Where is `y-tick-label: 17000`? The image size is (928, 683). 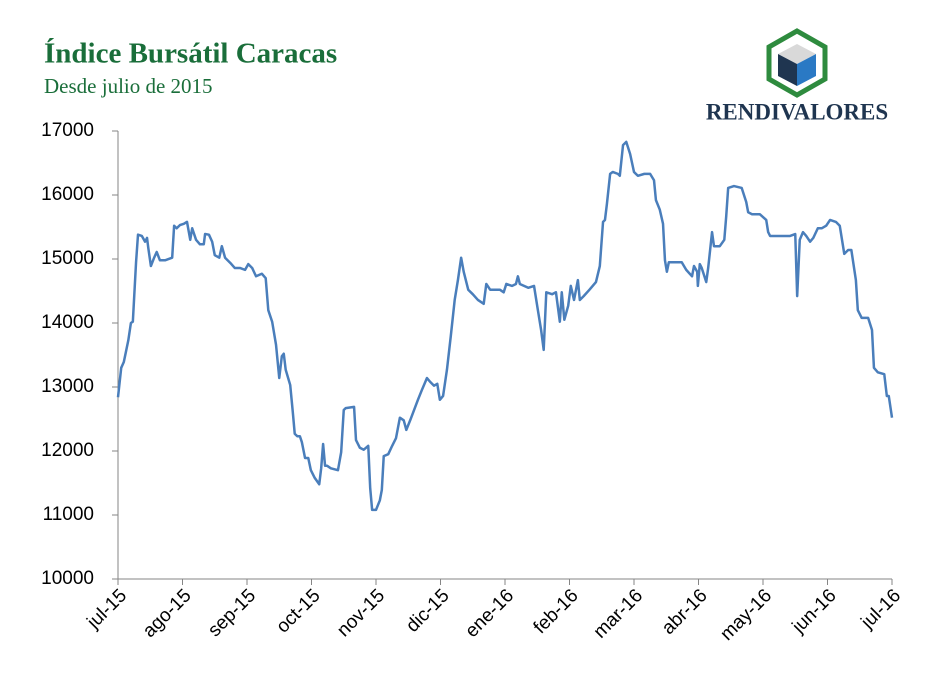
y-tick-label: 17000 is located at coordinates (67, 130).